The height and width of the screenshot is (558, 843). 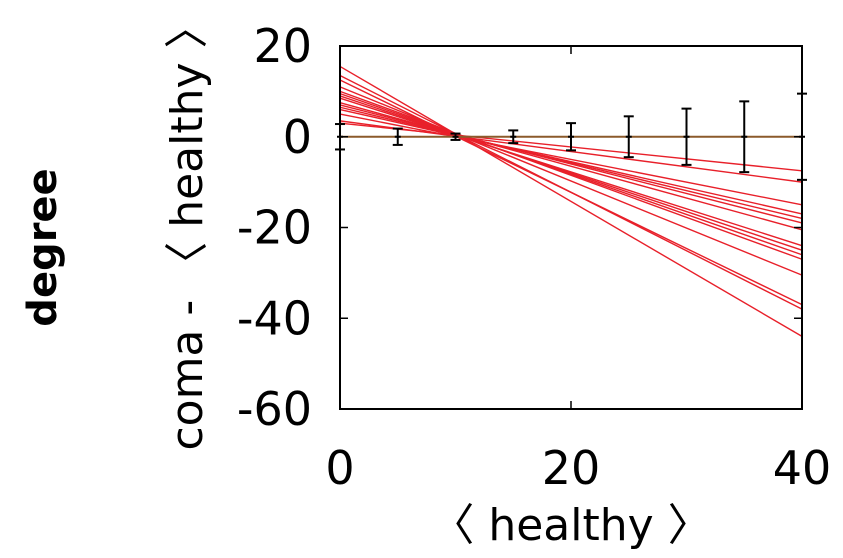 What do you see at coordinates (339, 468) in the screenshot?
I see `x-tick-label: 0` at bounding box center [339, 468].